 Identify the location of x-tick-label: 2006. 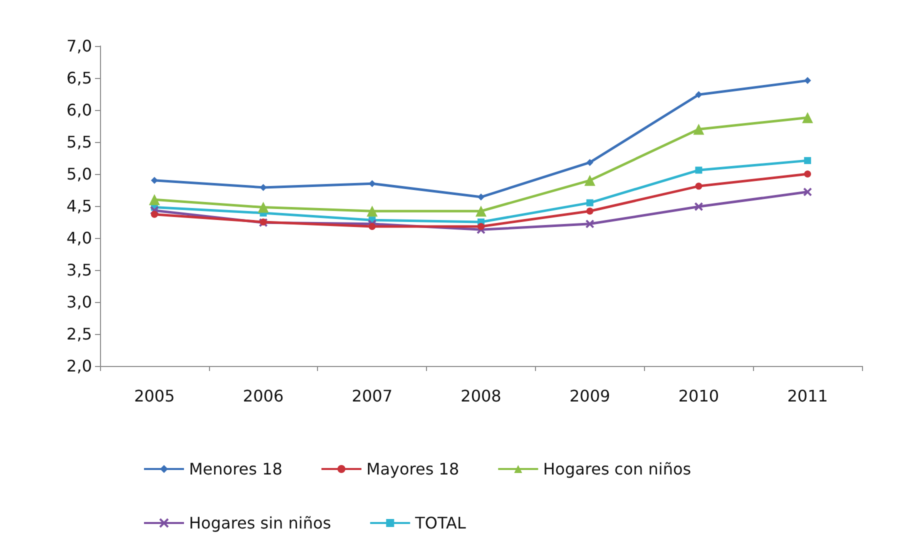
(263, 396).